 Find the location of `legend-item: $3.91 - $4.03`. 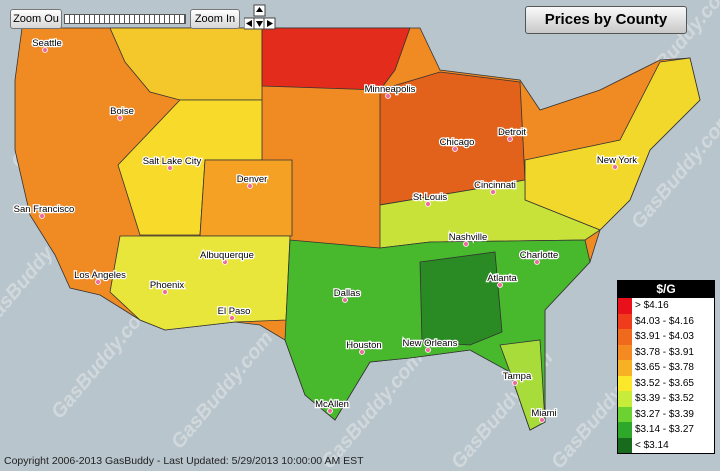

legend-item: $3.91 - $4.03 is located at coordinates (666, 337).